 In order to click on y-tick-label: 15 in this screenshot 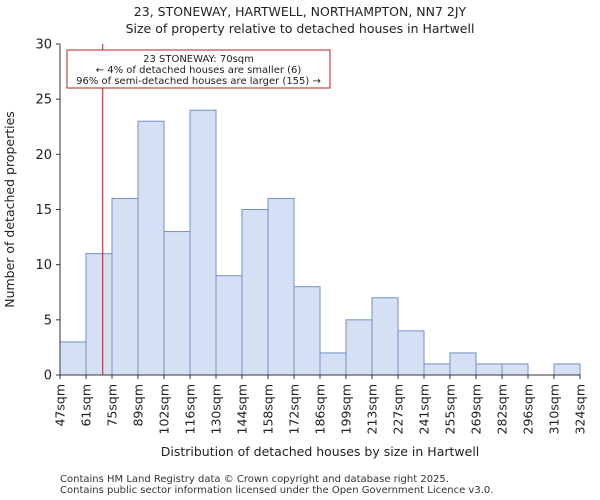, I will do `click(43, 210)`.